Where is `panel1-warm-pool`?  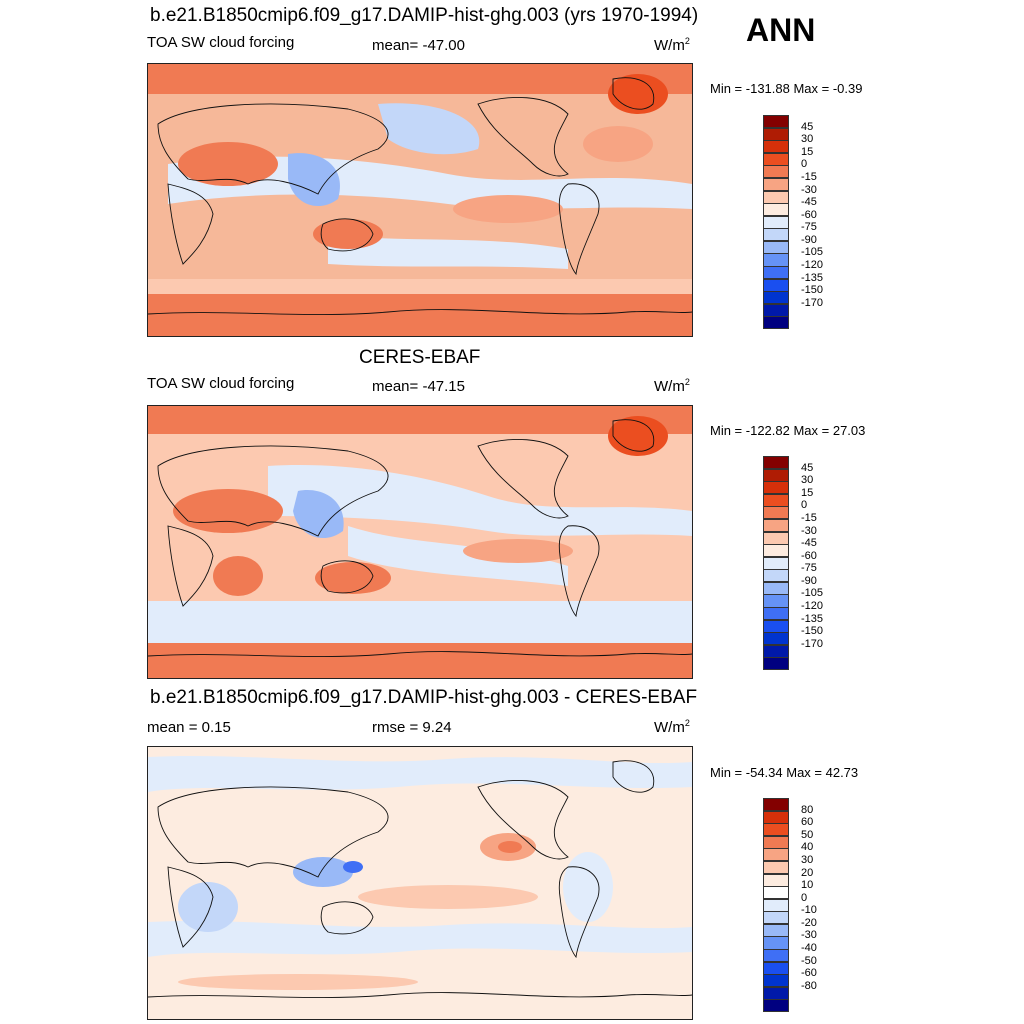 panel1-warm-pool is located at coordinates (314, 180).